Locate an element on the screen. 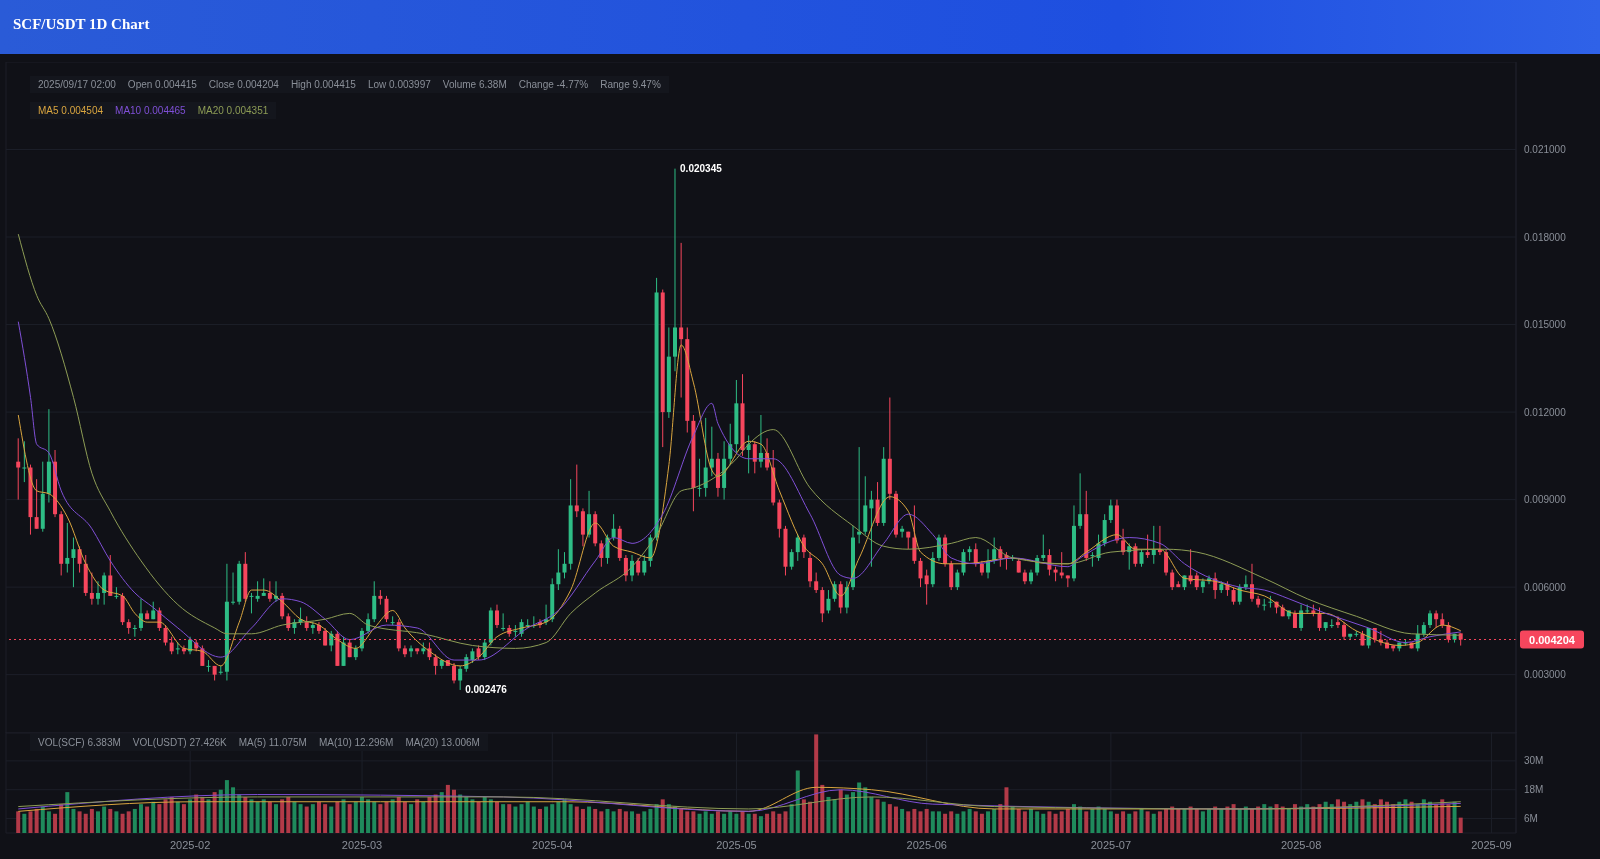 The image size is (1600, 859). y-tick-label: 0.009000 is located at coordinates (1545, 500).